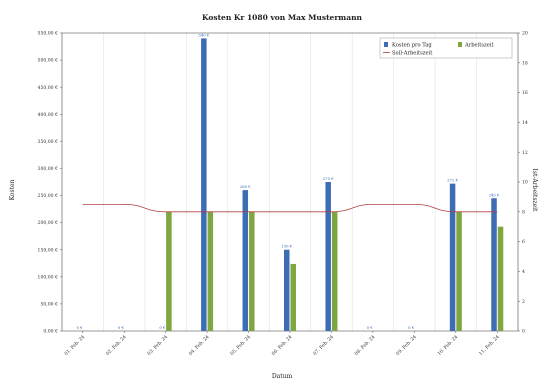 The width and height of the screenshot is (541, 383). What do you see at coordinates (290, 208) in the screenshot?
I see `target-line` at bounding box center [290, 208].